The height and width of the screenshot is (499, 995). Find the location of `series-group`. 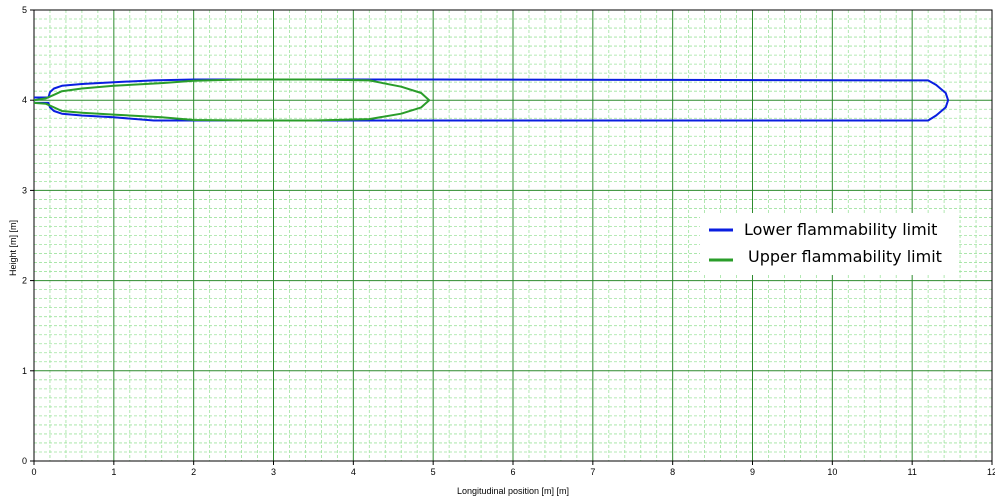

series-group is located at coordinates (491, 100).